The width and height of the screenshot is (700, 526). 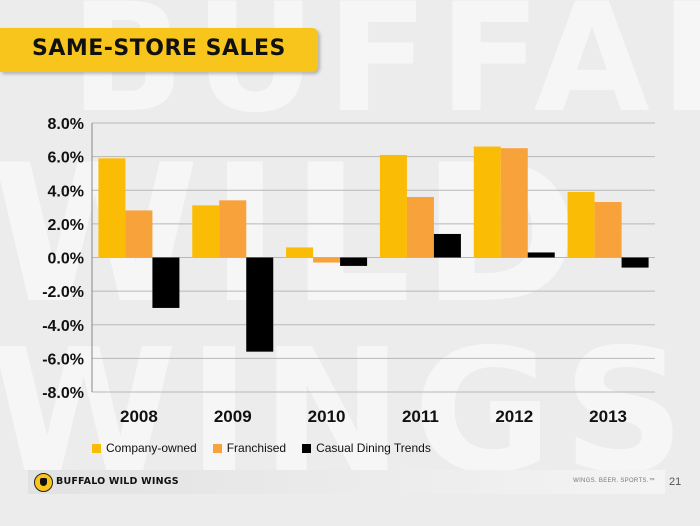 I want to click on bar-casual-dining-trends-2009, so click(x=260, y=304).